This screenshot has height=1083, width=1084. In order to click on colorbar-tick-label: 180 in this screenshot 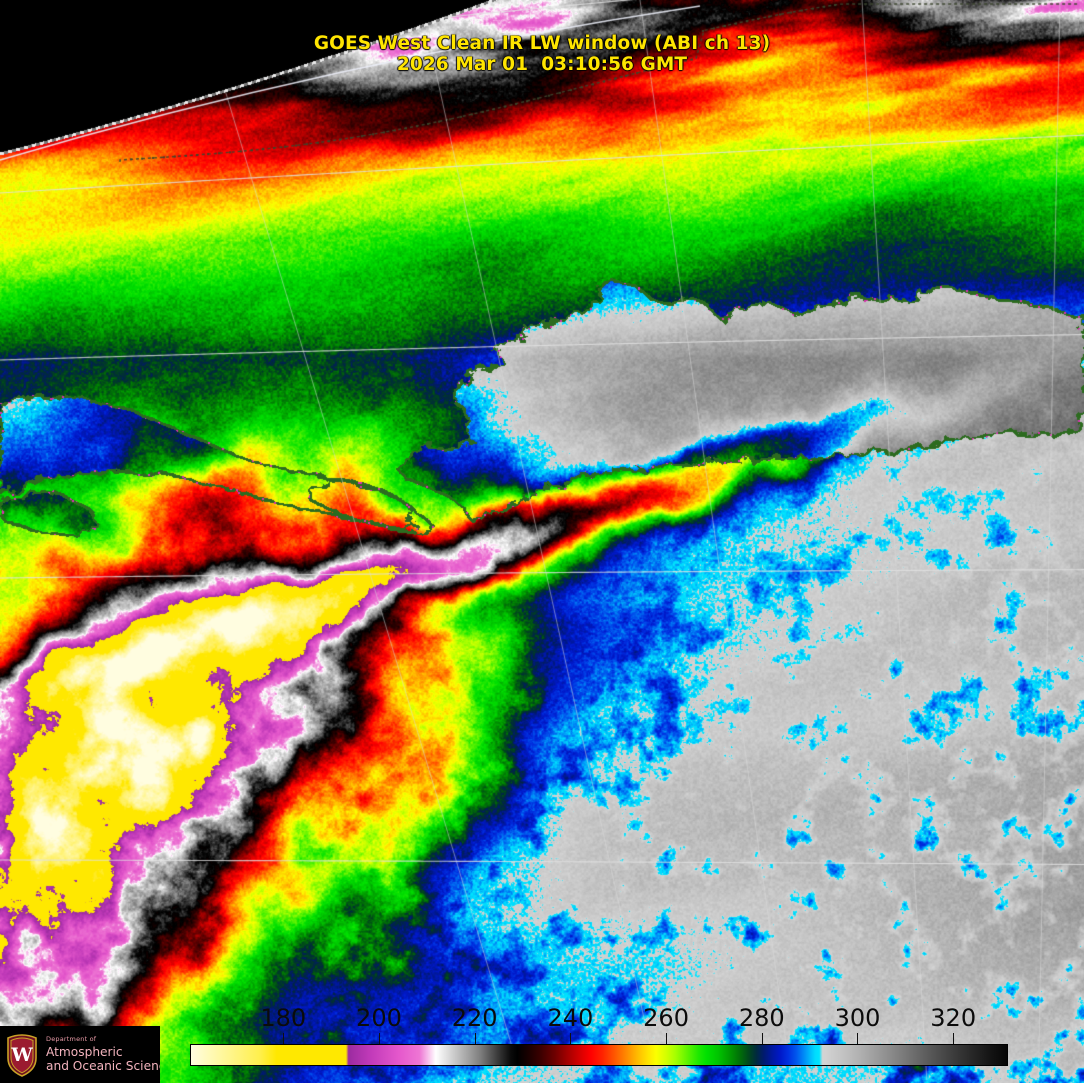, I will do `click(283, 1018)`.